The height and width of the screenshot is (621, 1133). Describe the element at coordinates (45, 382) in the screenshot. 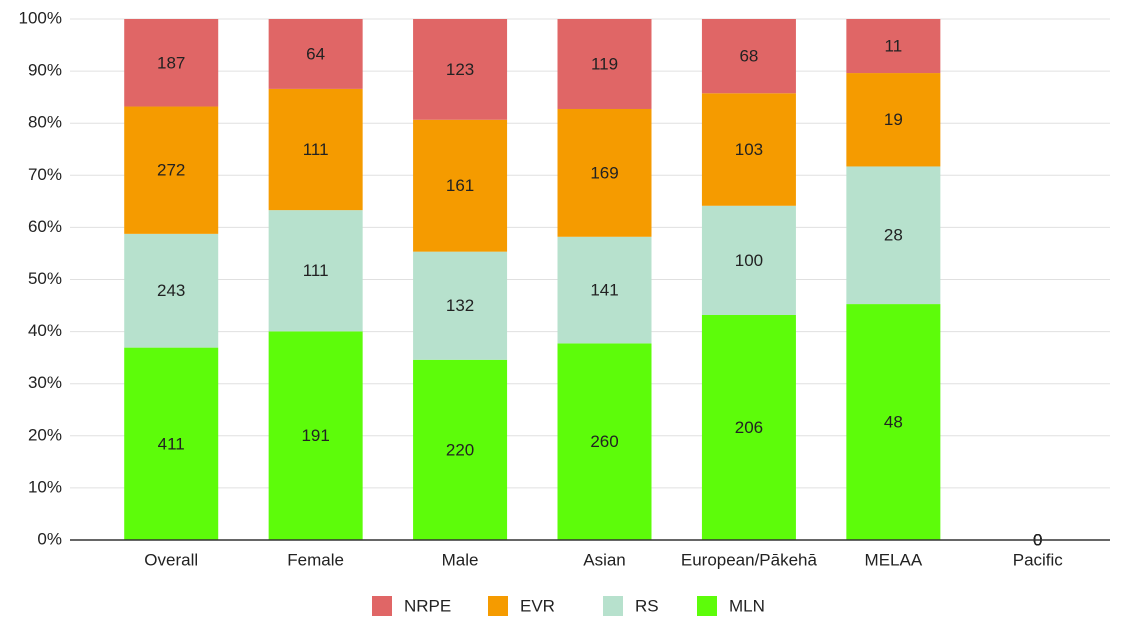

I see `y-tick-label: 30%` at that location.